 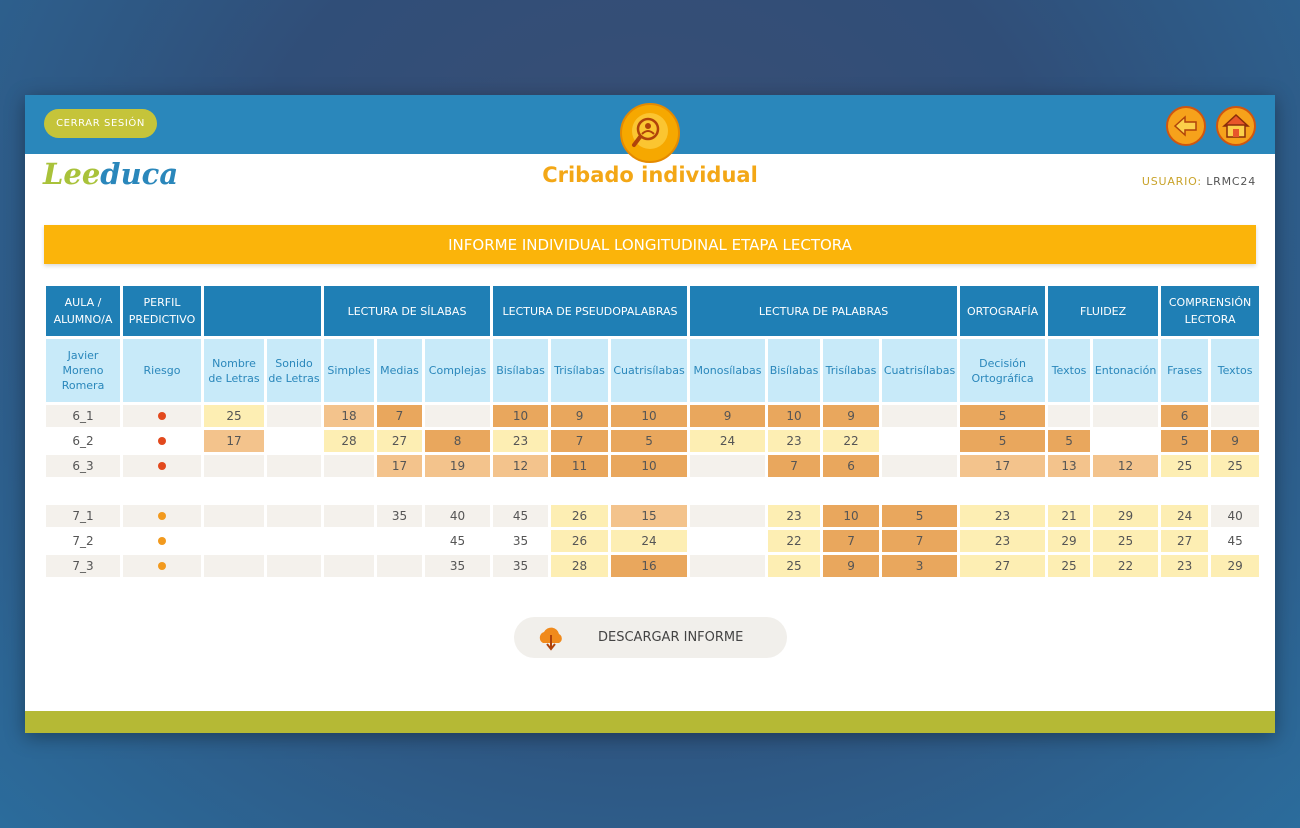 I want to click on student-row: 6_1 25 18 7 10 9 10 9 10 9 5 6, so click(x=653, y=416).